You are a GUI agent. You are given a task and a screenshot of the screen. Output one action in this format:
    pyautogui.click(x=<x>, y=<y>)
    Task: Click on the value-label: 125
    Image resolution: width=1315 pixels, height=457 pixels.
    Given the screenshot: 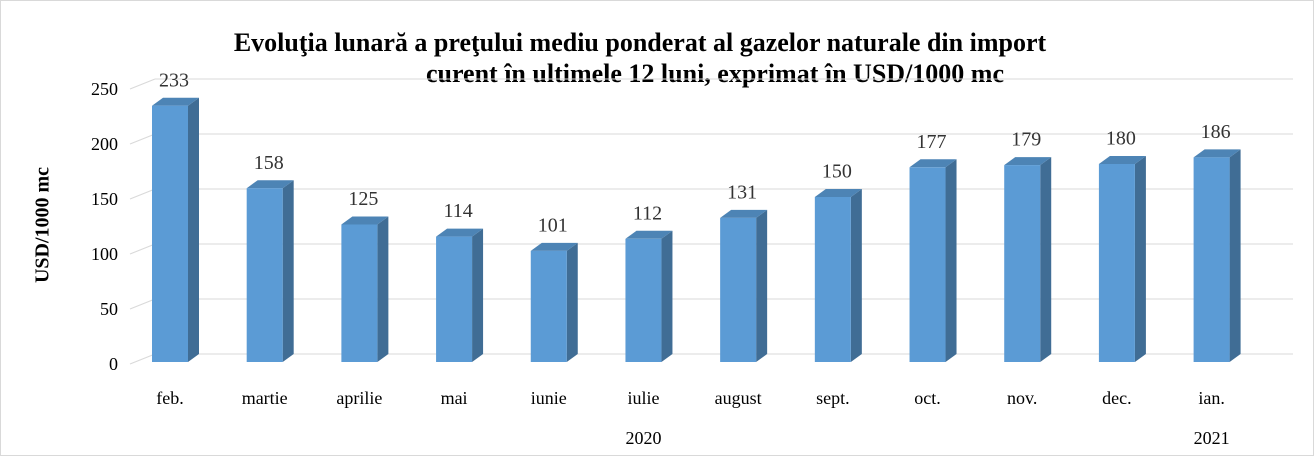 What is the action you would take?
    pyautogui.click(x=363, y=199)
    